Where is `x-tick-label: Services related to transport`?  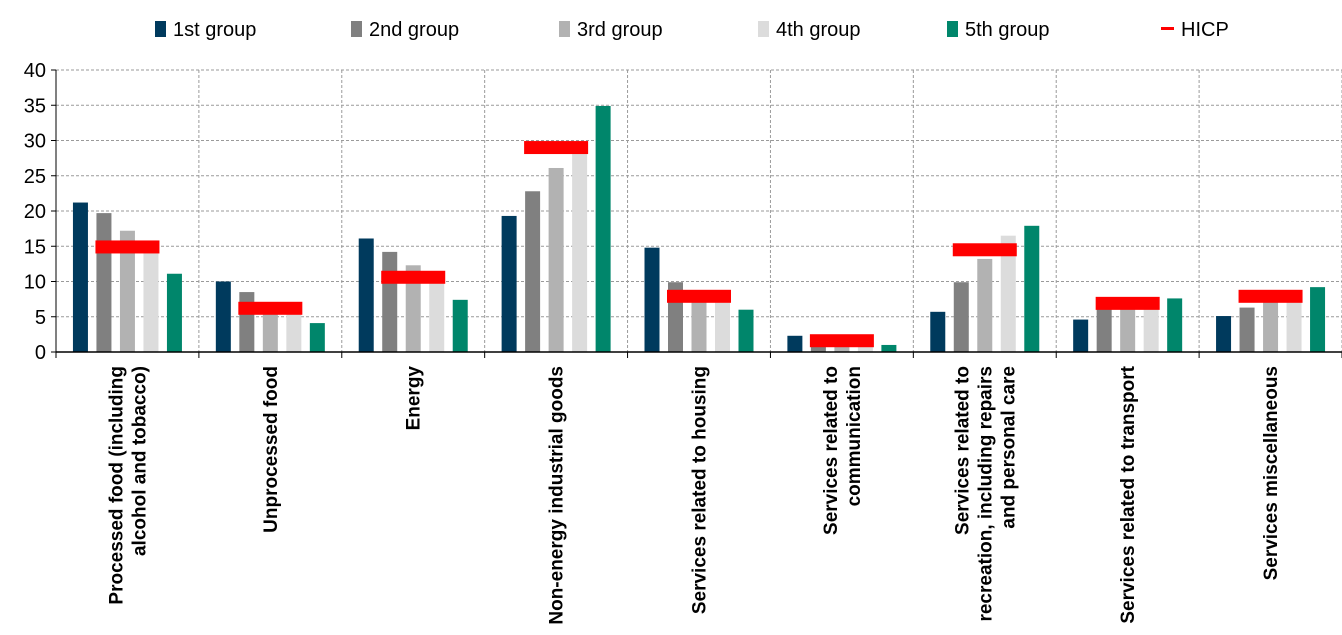
x-tick-label: Services related to transport is located at coordinates (1128, 494).